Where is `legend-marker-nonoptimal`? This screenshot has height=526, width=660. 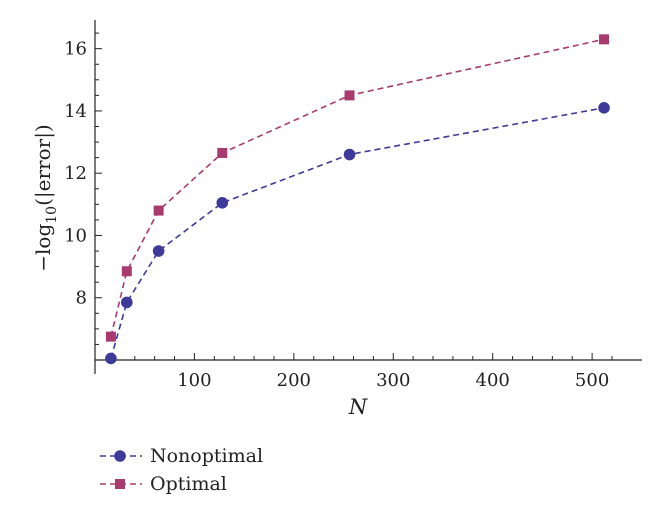
legend-marker-nonoptimal is located at coordinates (120, 456).